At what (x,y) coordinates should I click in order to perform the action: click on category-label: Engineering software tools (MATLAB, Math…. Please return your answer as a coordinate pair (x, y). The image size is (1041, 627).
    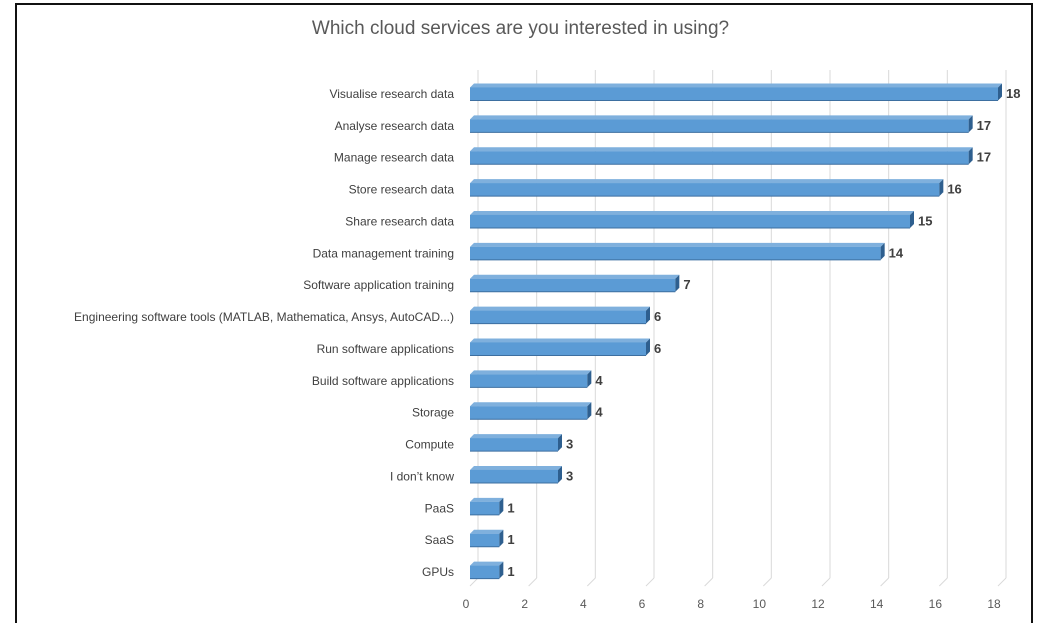
    Looking at the image, I should click on (264, 317).